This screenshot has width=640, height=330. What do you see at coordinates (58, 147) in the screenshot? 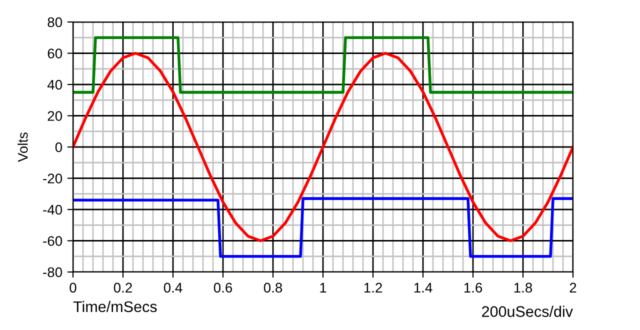
I see `y-tick-label: 0` at bounding box center [58, 147].